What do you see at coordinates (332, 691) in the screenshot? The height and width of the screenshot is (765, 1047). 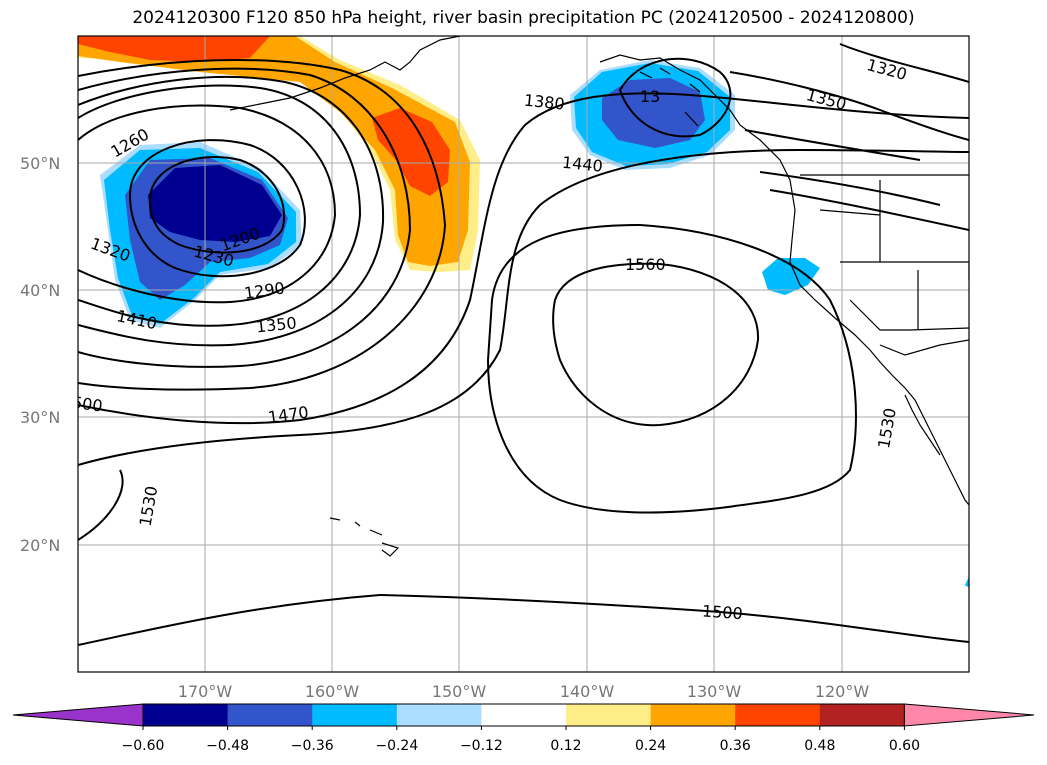 I see `lon-label: 160°W` at bounding box center [332, 691].